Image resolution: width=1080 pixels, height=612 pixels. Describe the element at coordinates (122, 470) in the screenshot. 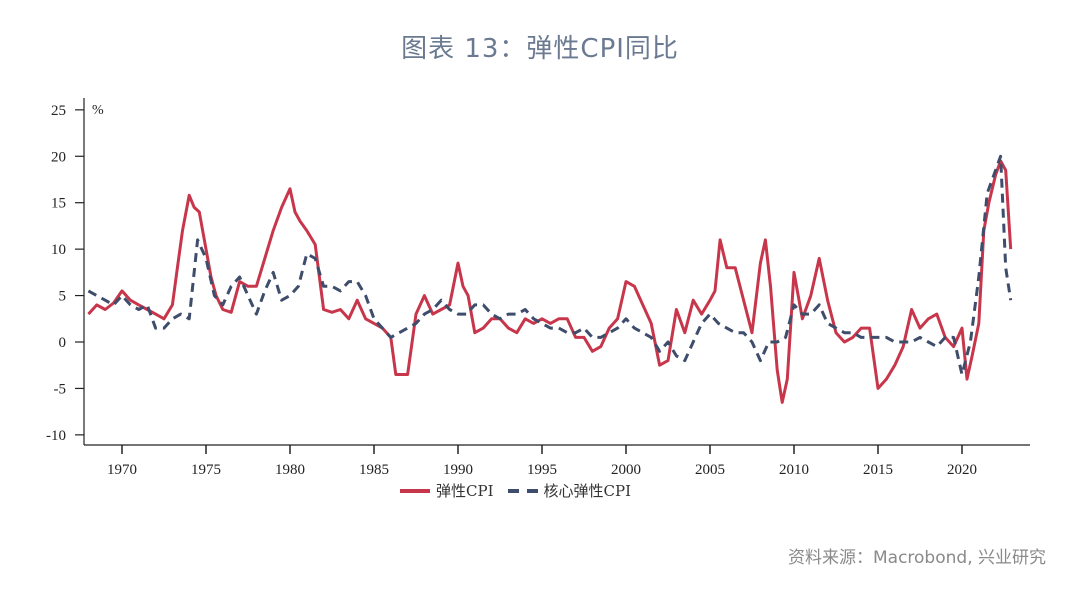

I see `x-tick-label: 1970` at that location.